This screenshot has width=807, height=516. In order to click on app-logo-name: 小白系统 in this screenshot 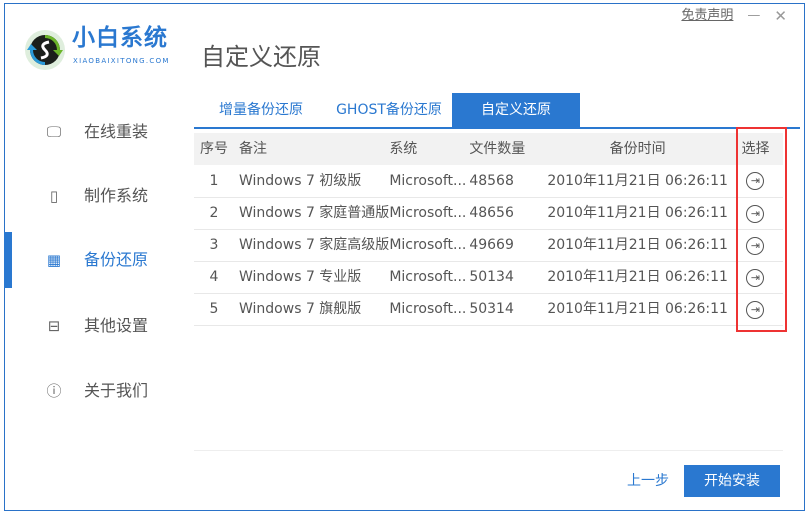, I will do `click(120, 38)`.